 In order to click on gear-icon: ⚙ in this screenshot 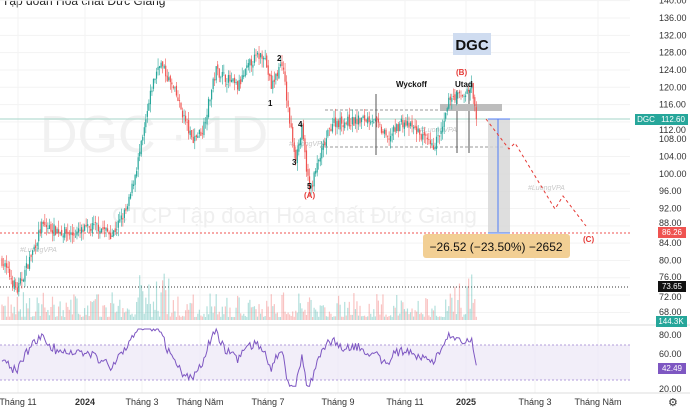, I will do `click(673, 403)`.